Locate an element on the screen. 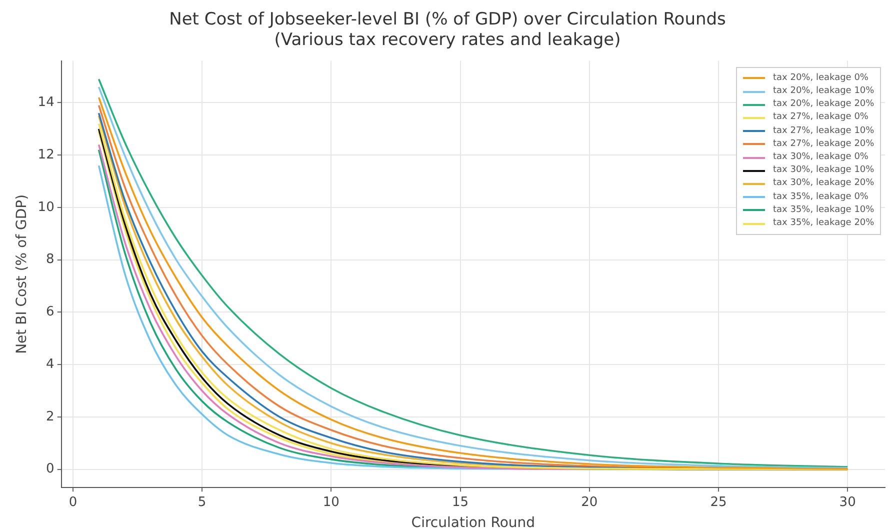 The width and height of the screenshot is (889, 532). x-tick-label: 20 is located at coordinates (589, 502).